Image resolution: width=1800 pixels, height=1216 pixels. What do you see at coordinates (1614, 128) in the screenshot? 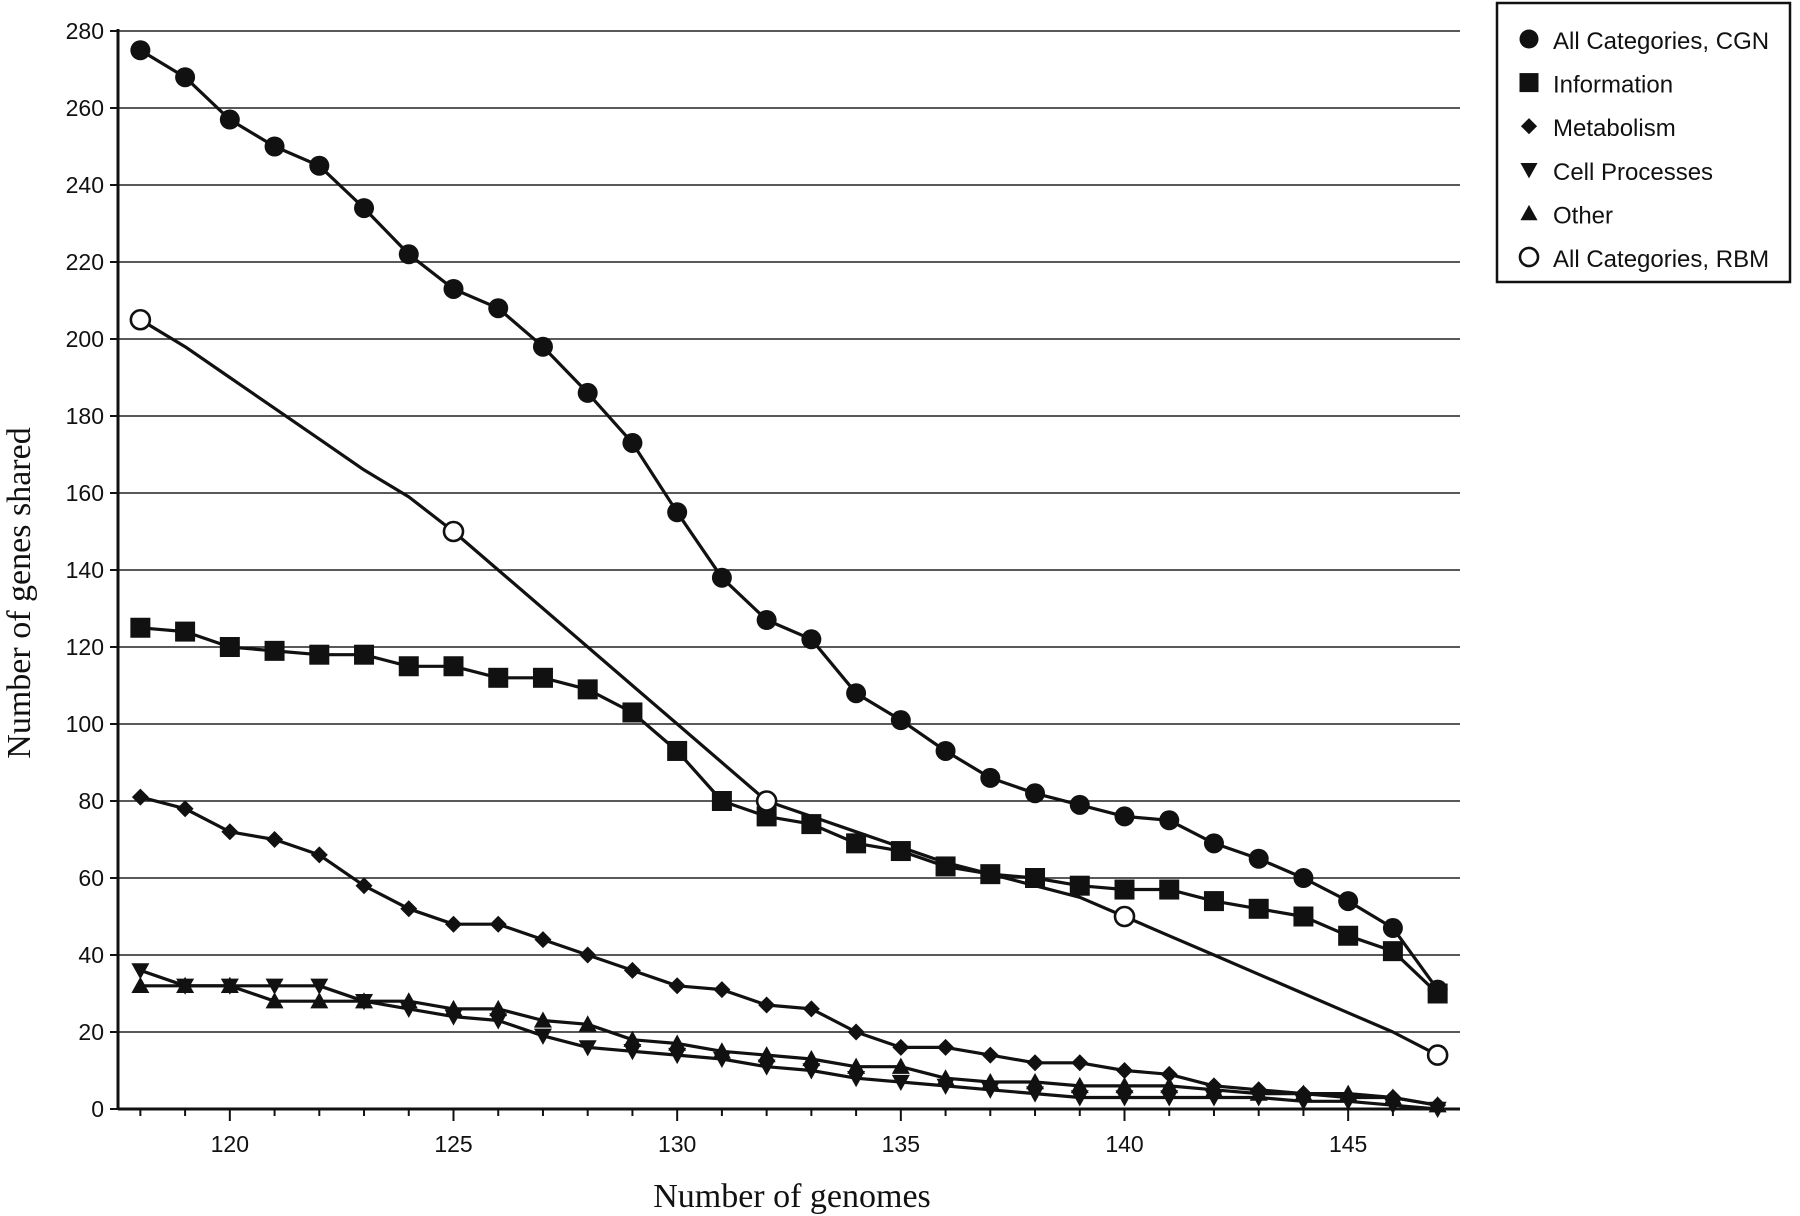
I see `legend-label: Metabolism` at bounding box center [1614, 128].